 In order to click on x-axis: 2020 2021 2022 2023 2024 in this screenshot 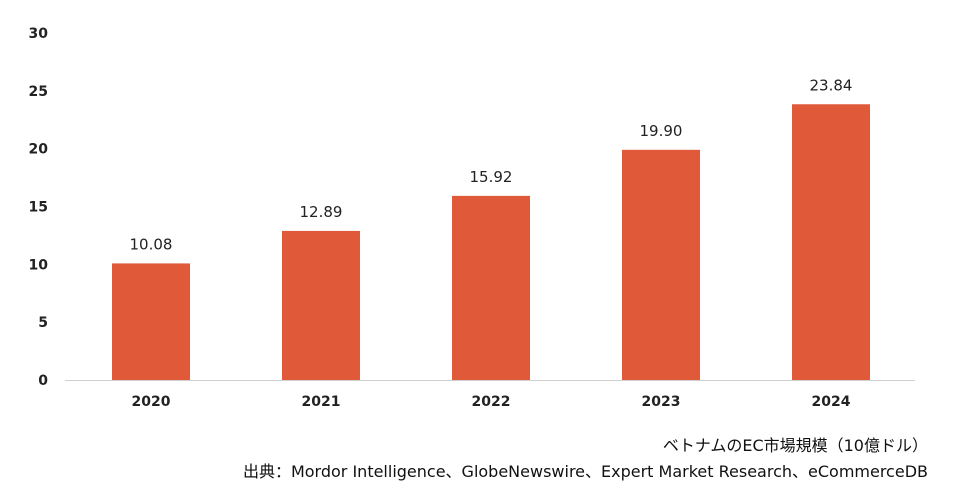, I will do `click(491, 402)`.